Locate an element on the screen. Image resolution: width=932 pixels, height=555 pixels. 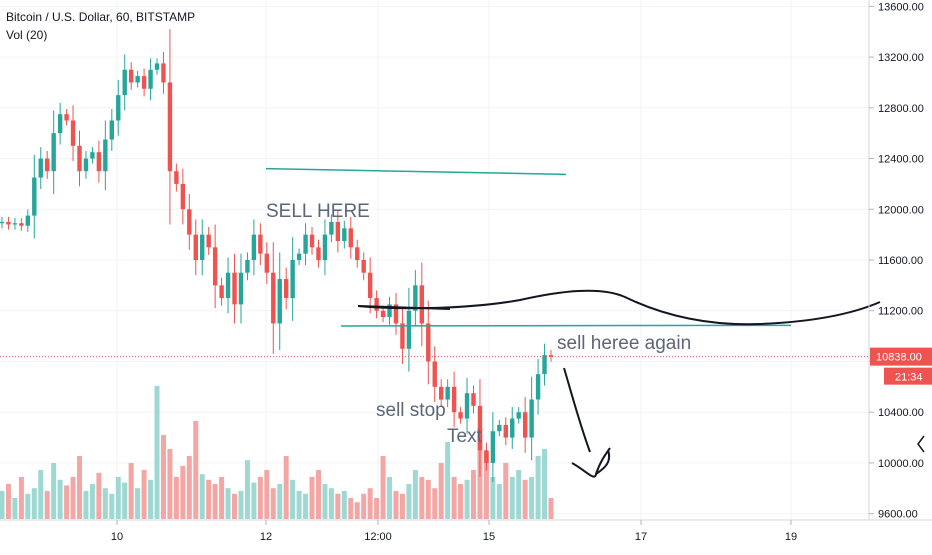
symbol-title: Bitcoin / U.S. Dollar, 60, BITSTAMP is located at coordinates (101, 17).